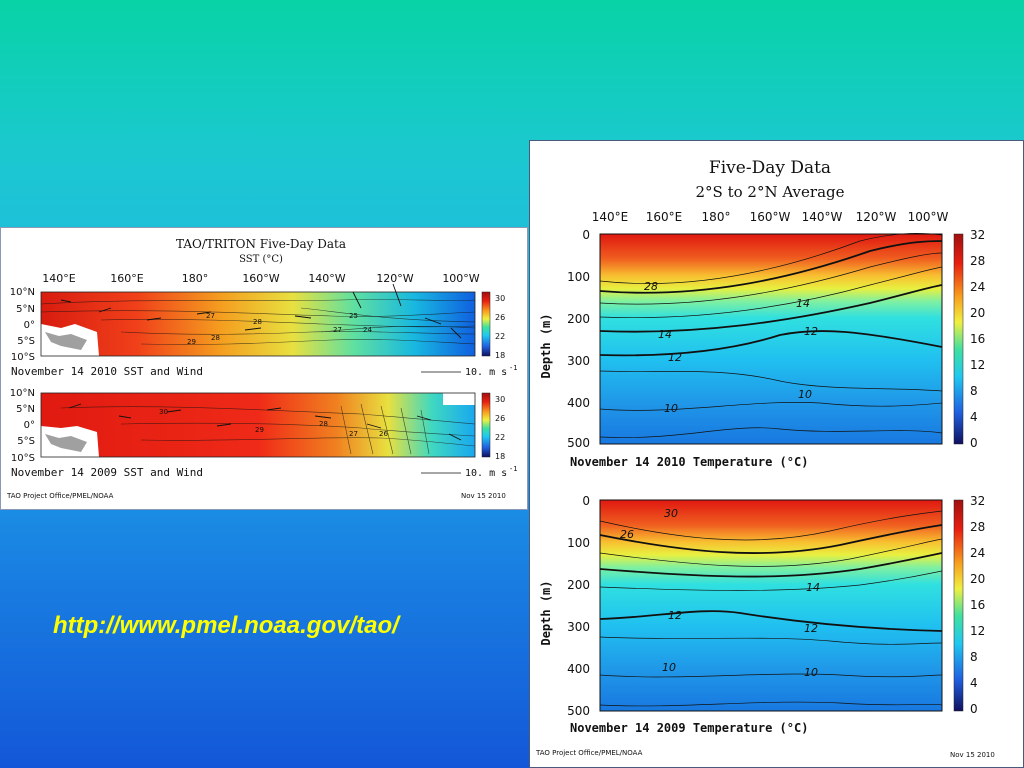 This screenshot has height=768, width=1024. Describe the element at coordinates (689, 728) in the screenshot. I see `section-caption: November 14 2009 Temperature (°C)` at that location.